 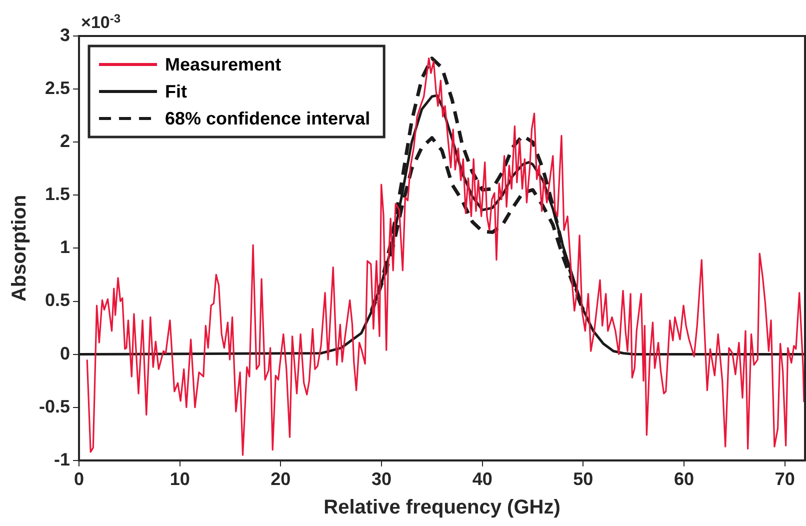 What do you see at coordinates (65, 141) in the screenshot?
I see `y-tick-label: 2` at bounding box center [65, 141].